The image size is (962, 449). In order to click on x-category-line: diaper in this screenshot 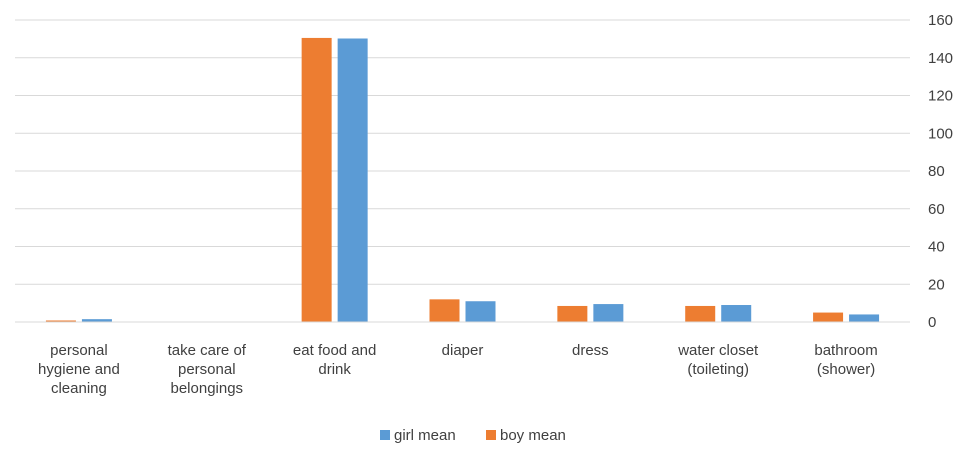, I will do `click(463, 350)`.